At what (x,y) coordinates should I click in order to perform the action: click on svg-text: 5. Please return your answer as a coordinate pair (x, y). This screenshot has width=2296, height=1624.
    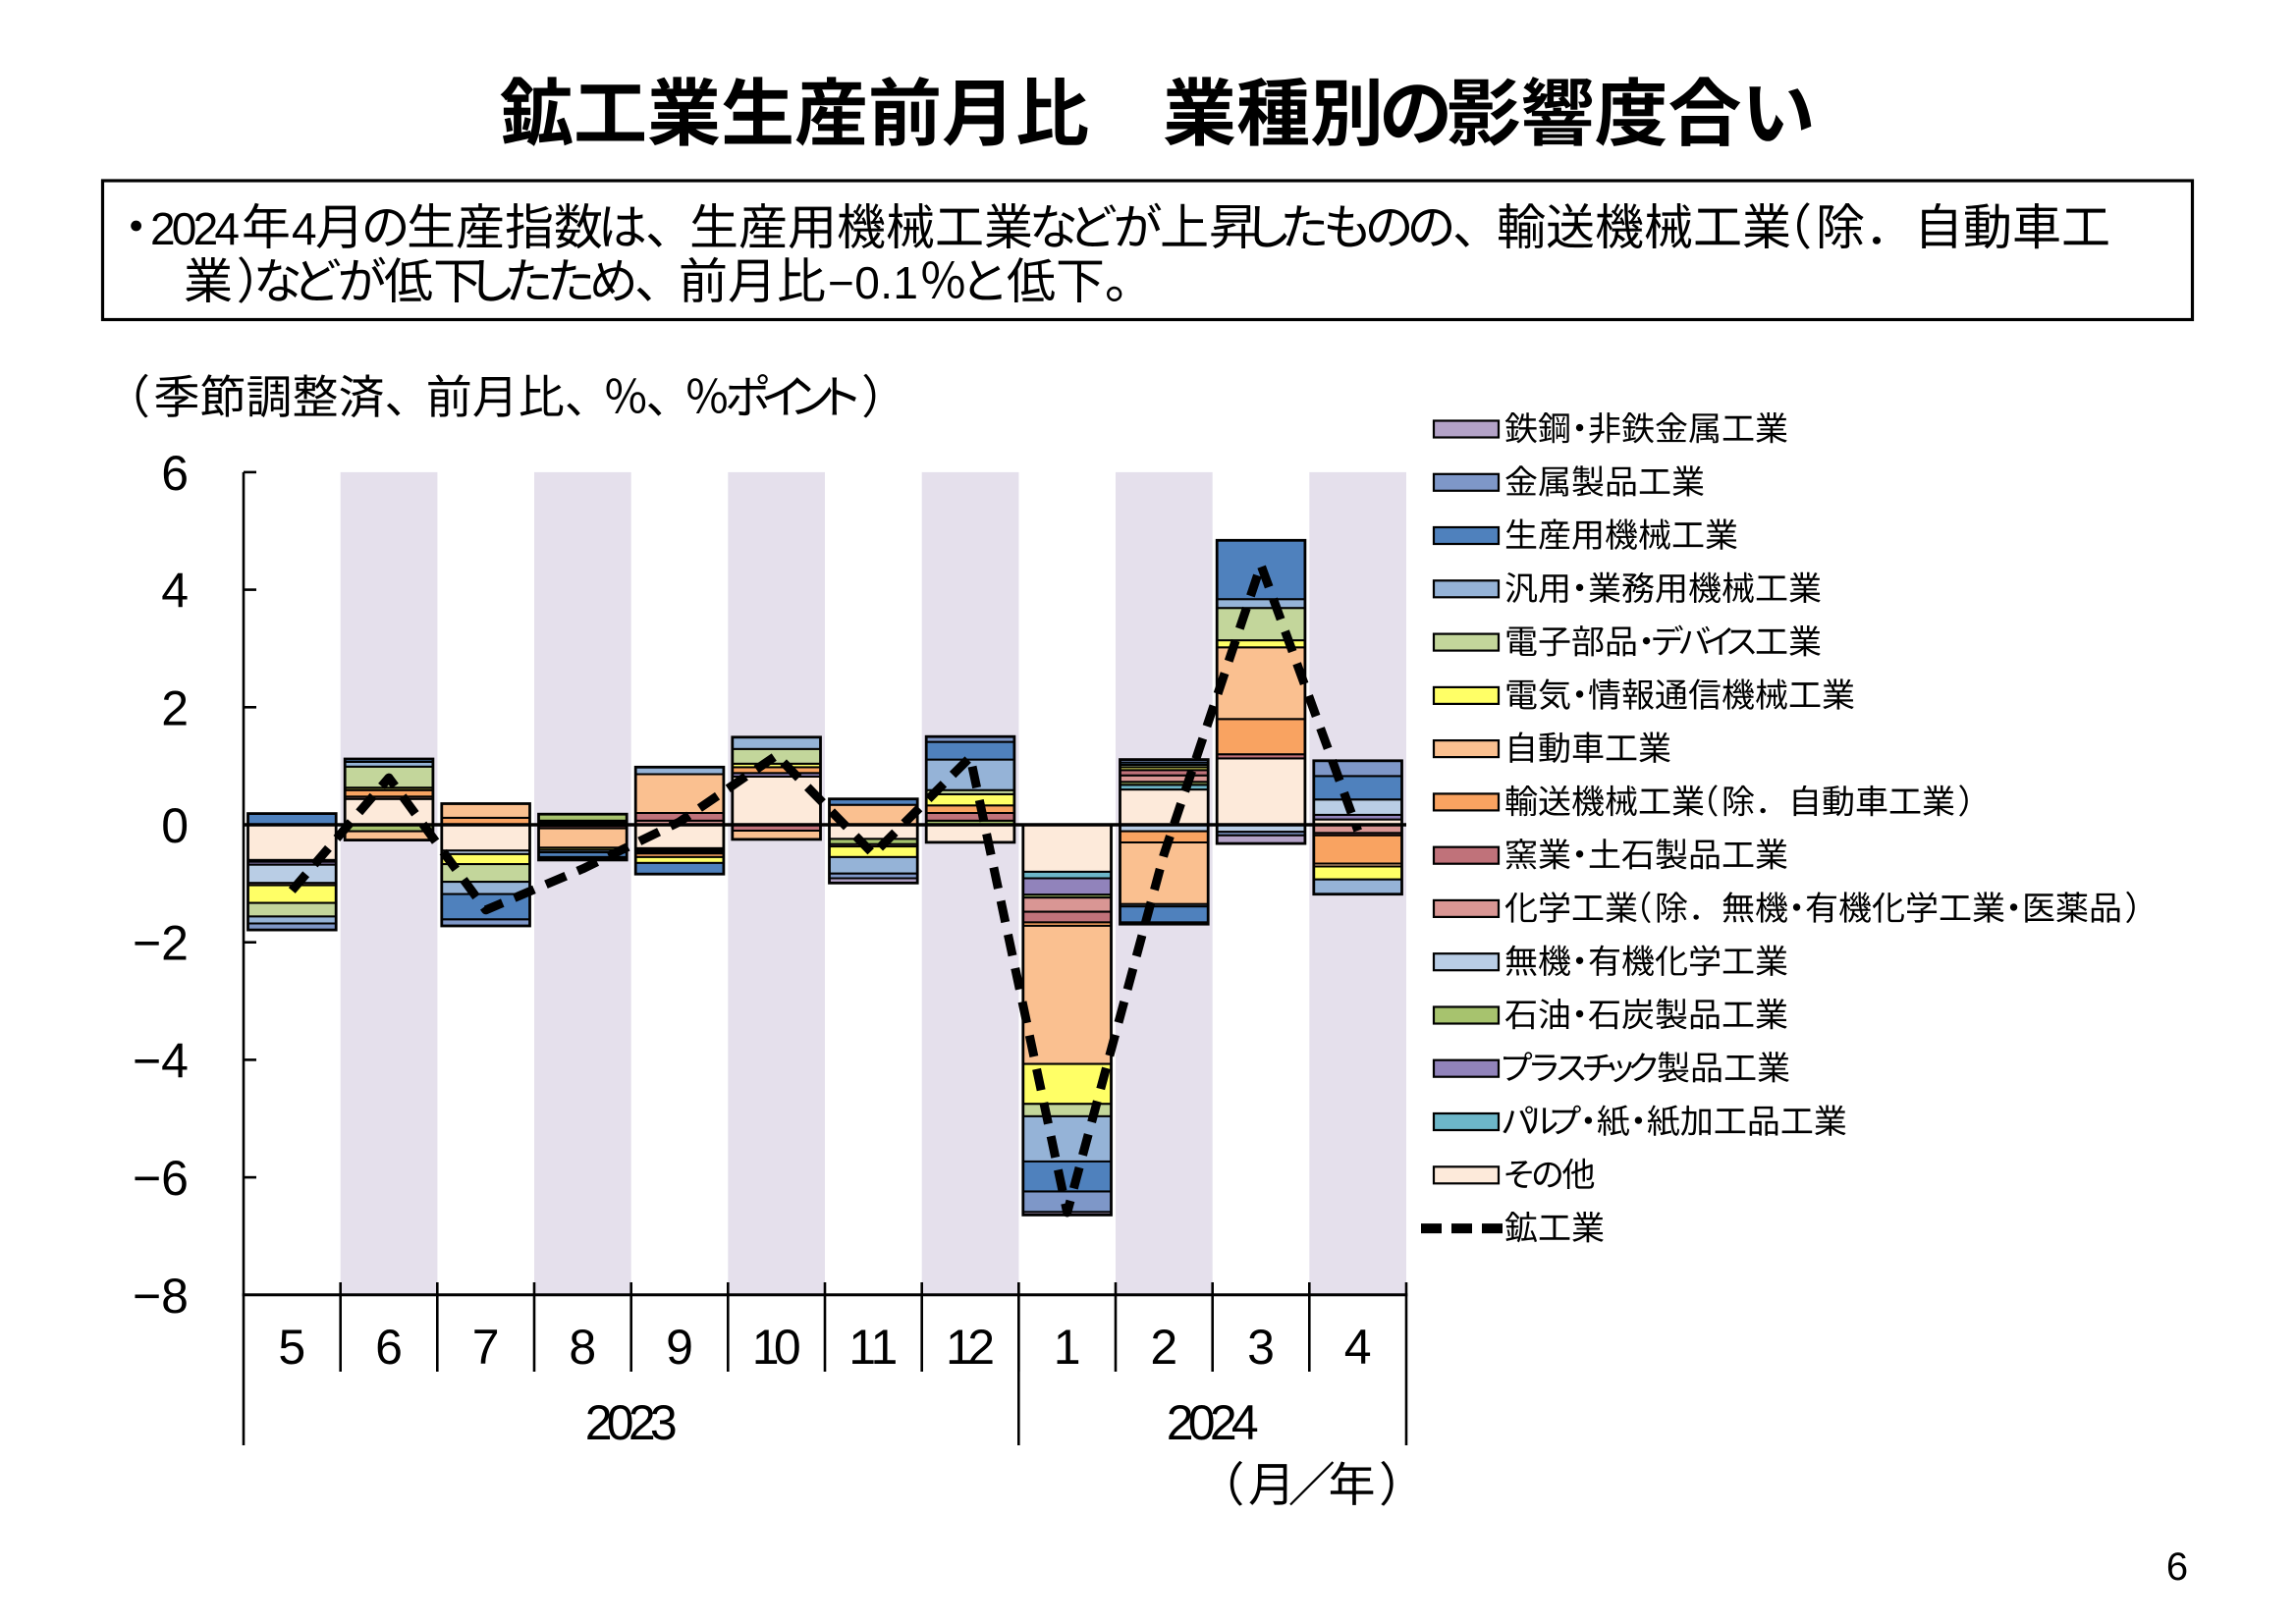
    Looking at the image, I should click on (291, 1347).